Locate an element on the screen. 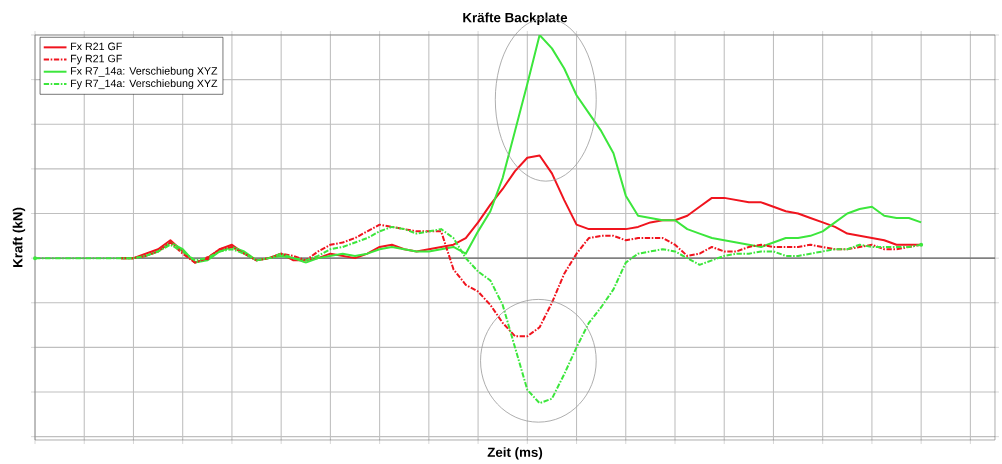 Image resolution: width=1002 pixels, height=464 pixels. legend-label: Fy R7_14a: Verschiebung XYZ is located at coordinates (144, 84).